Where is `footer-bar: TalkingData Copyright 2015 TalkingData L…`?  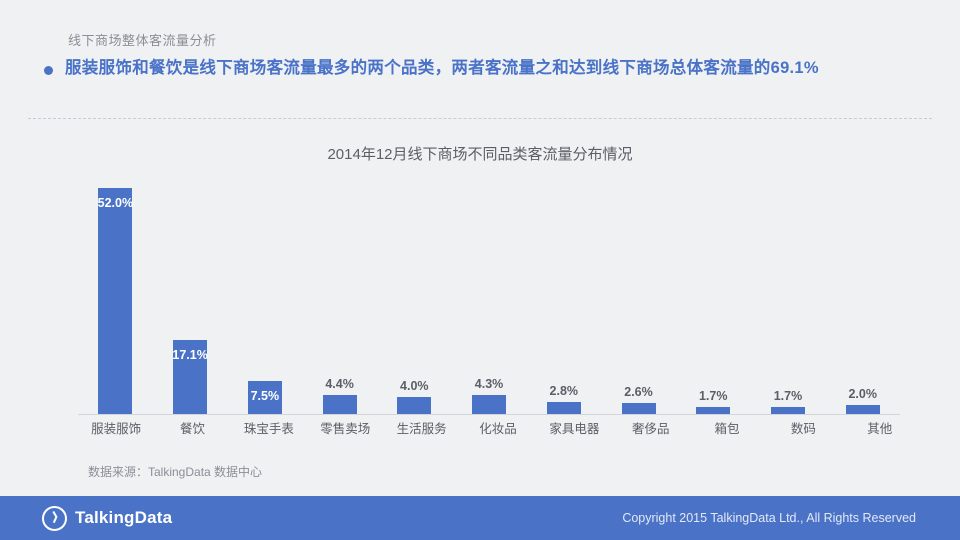 footer-bar: TalkingData Copyright 2015 TalkingData L… is located at coordinates (480, 518).